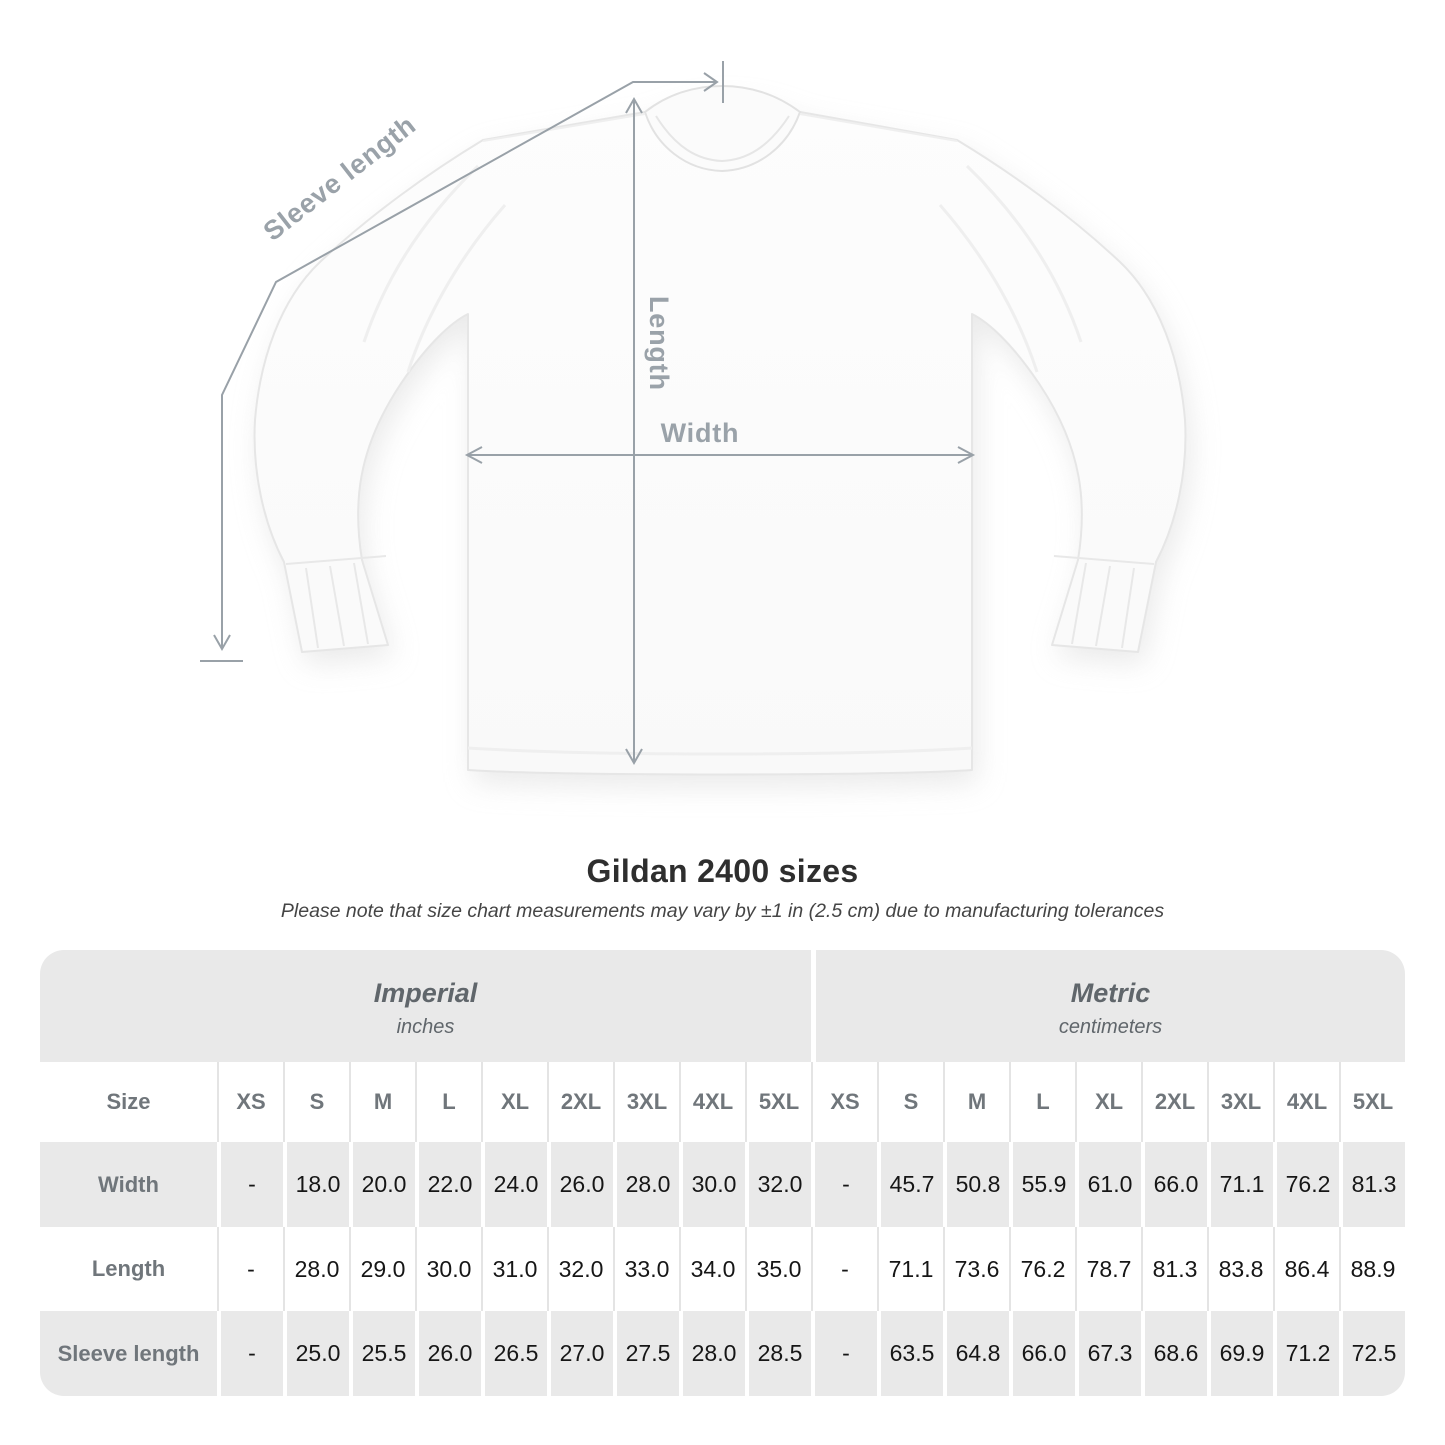 Image resolution: width=1445 pixels, height=1445 pixels. What do you see at coordinates (976, 1184) in the screenshot?
I see `measurement-value: 50.8` at bounding box center [976, 1184].